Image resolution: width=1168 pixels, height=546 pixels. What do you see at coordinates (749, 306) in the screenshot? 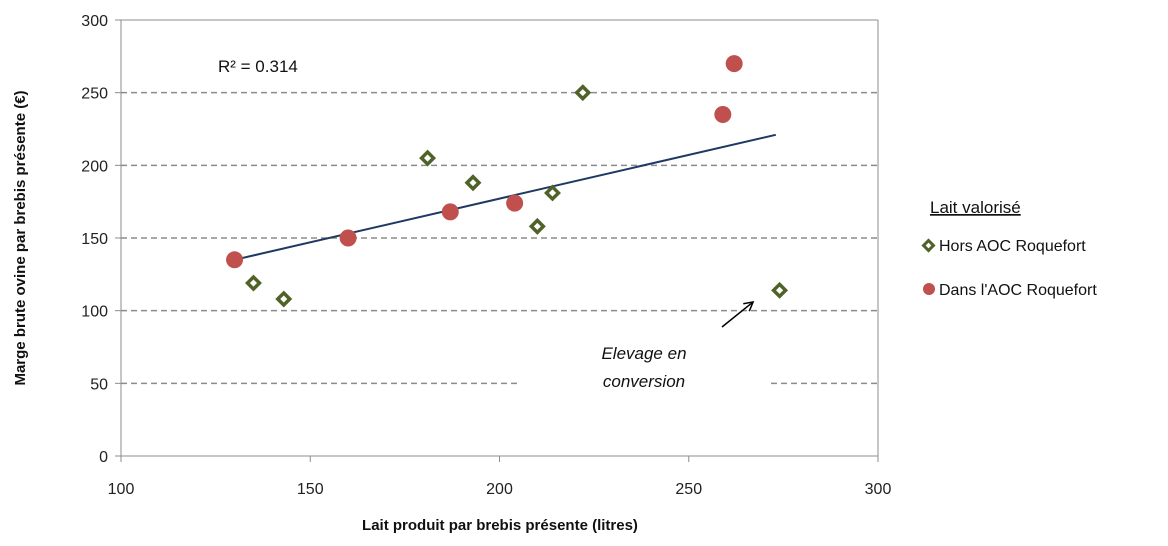
I see `annotation-arrowhead` at bounding box center [749, 306].